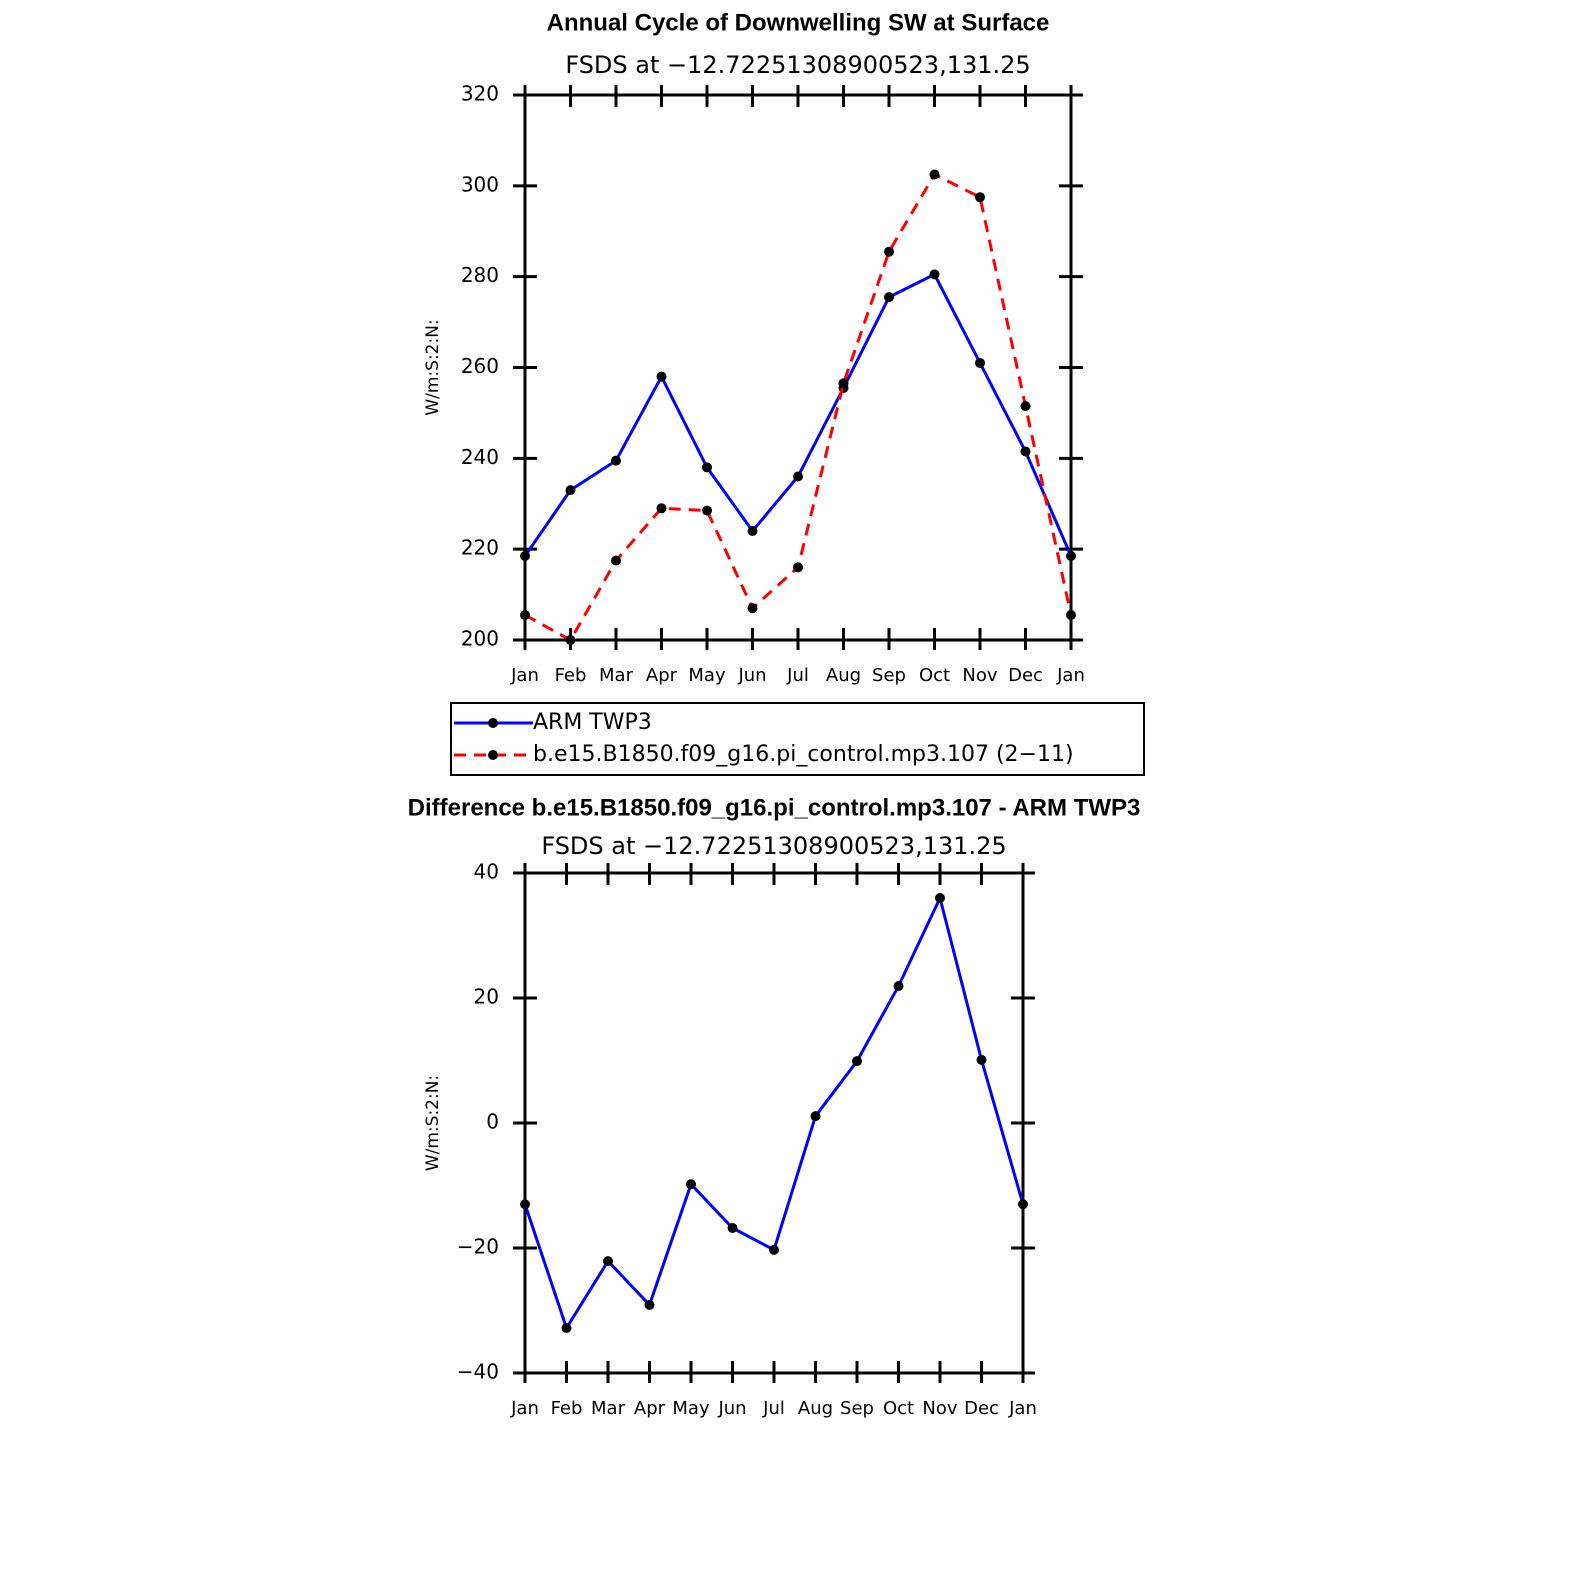 The width and height of the screenshot is (1574, 1574). I want to click on legend-label: ARM TWP3, so click(592, 722).